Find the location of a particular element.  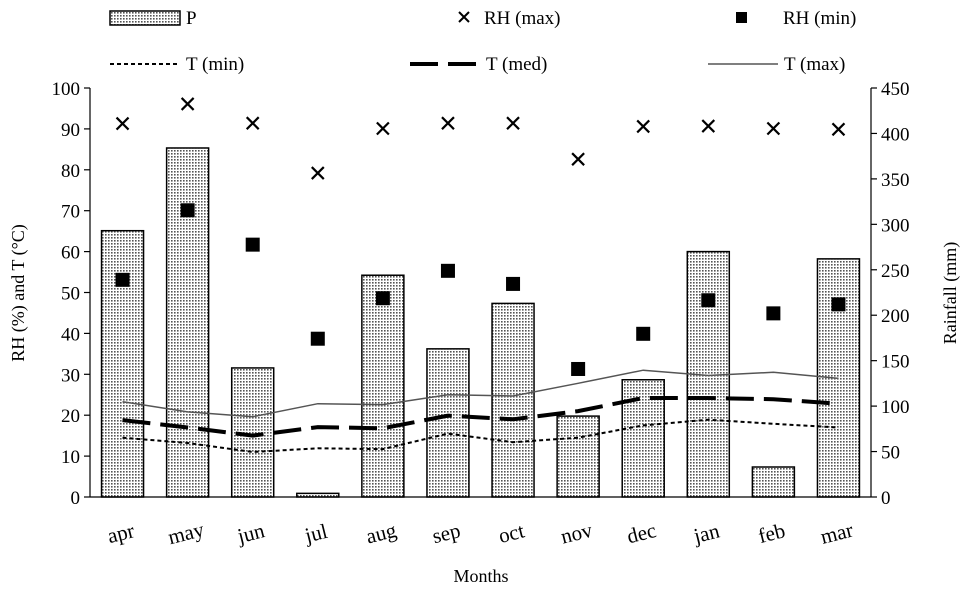

y-left-tick-label: 10 is located at coordinates (70, 457).